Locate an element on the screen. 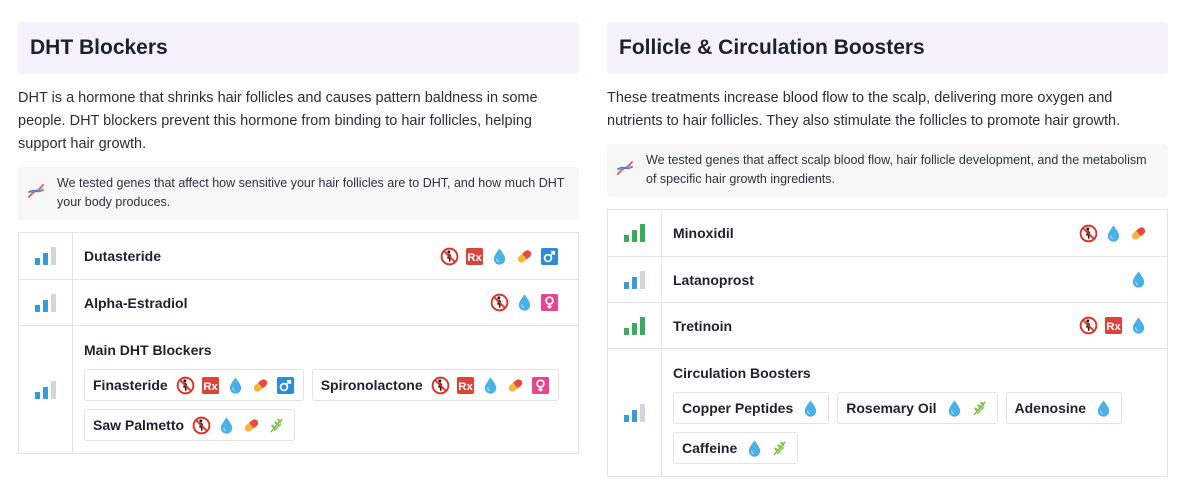 Image resolution: width=1182 pixels, height=494 pixels. treatment-name: Dutasteride is located at coordinates (123, 256).